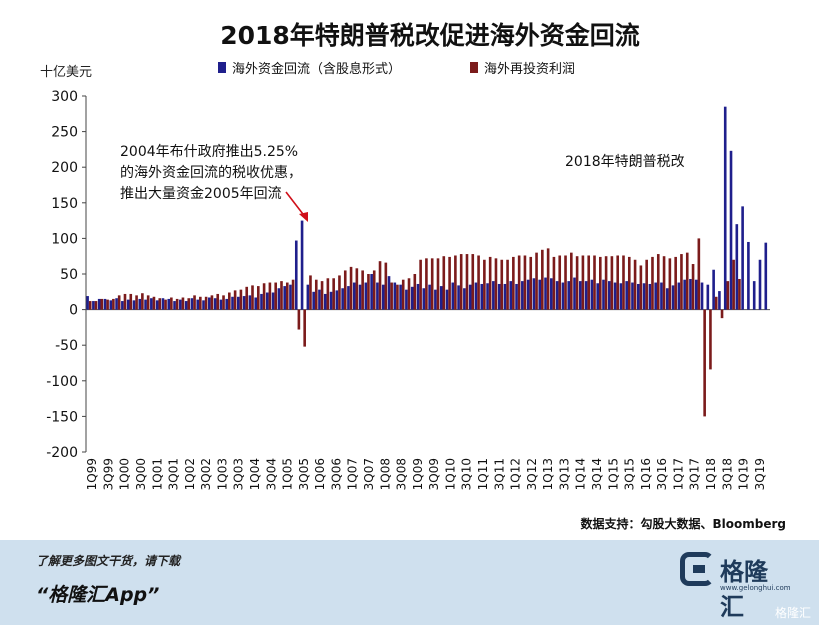  What do you see at coordinates (304, 474) in the screenshot?
I see `x-tick-label: 3Q05` at bounding box center [304, 474].